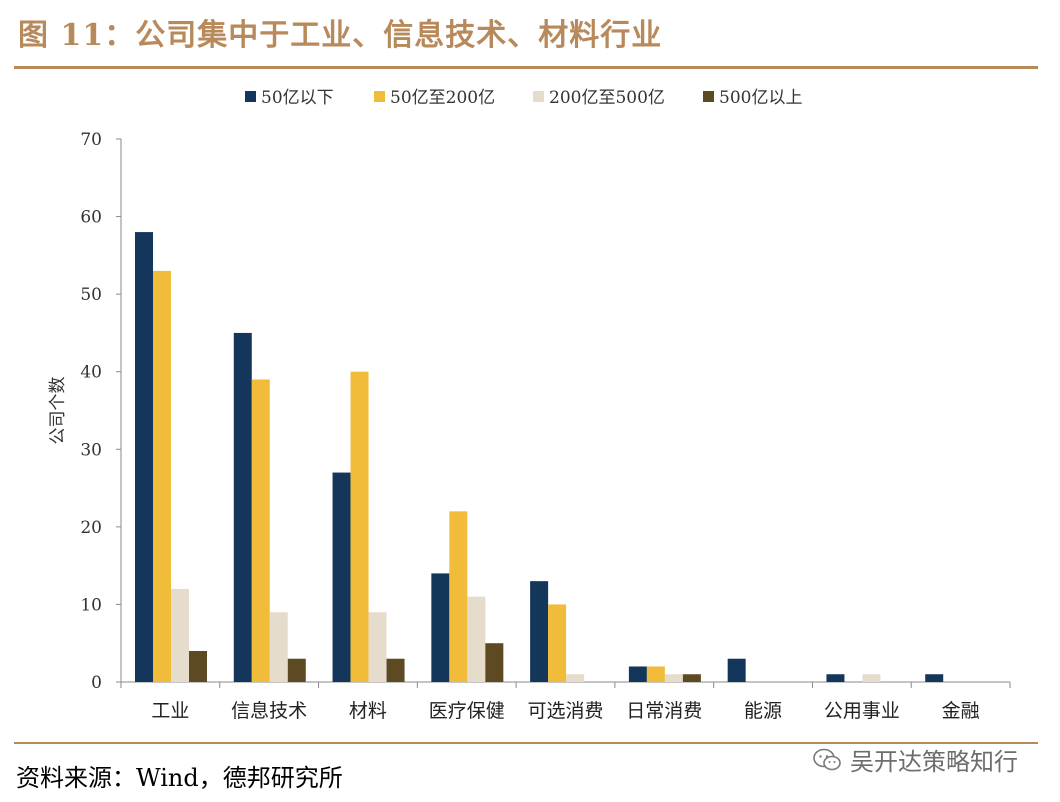 Image resolution: width=1060 pixels, height=802 pixels. Describe the element at coordinates (565, 711) in the screenshot. I see `x-tick-label: 可选消费` at that location.